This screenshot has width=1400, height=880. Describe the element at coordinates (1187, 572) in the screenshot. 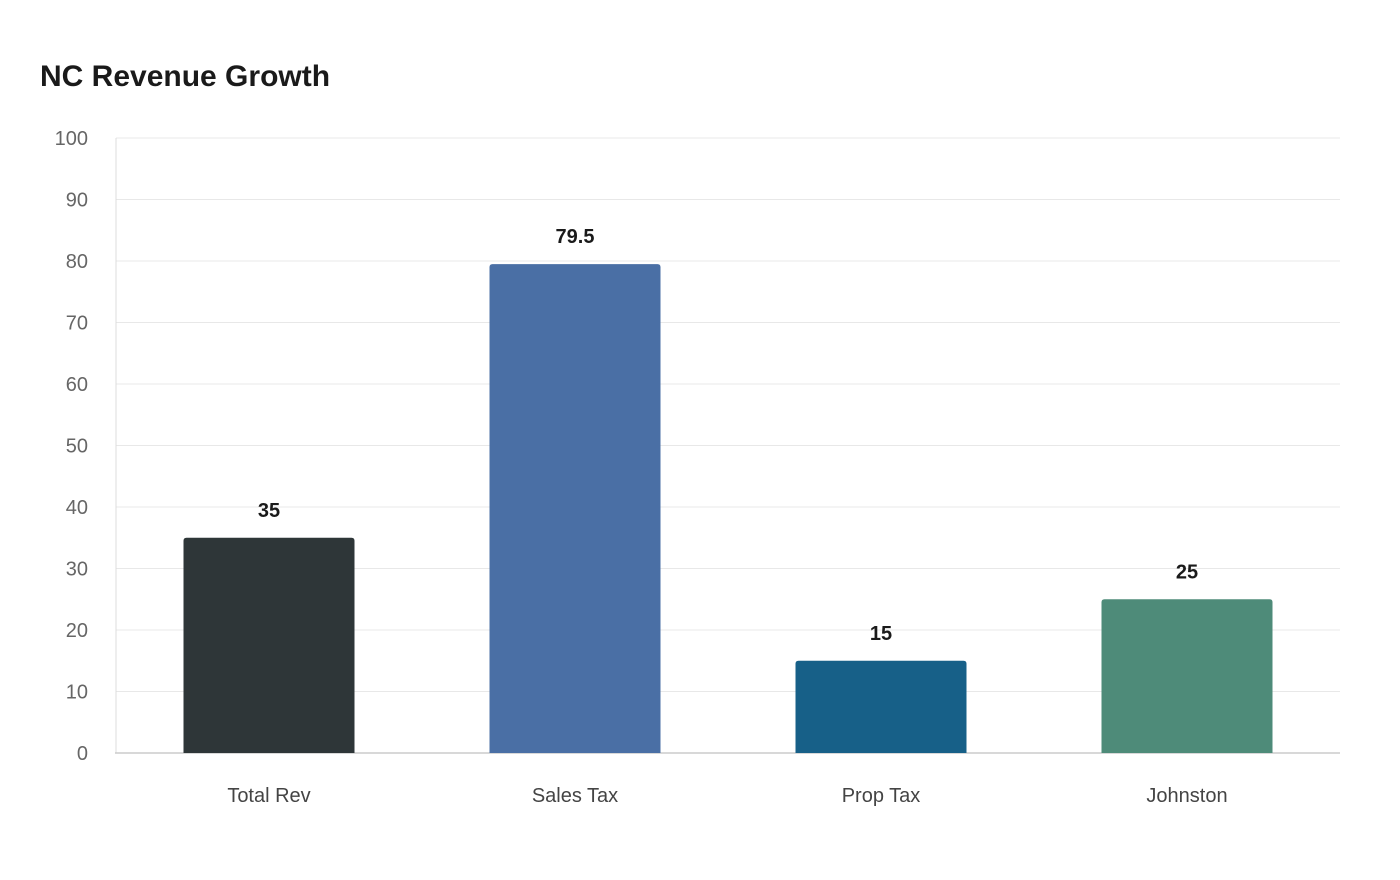

I see `data-label: 25` at that location.